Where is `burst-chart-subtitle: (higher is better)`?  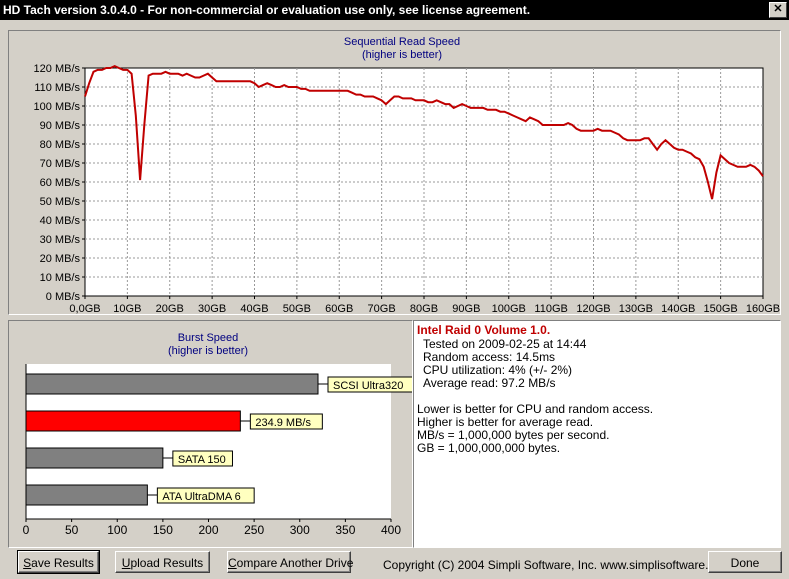 burst-chart-subtitle: (higher is better) is located at coordinates (208, 351).